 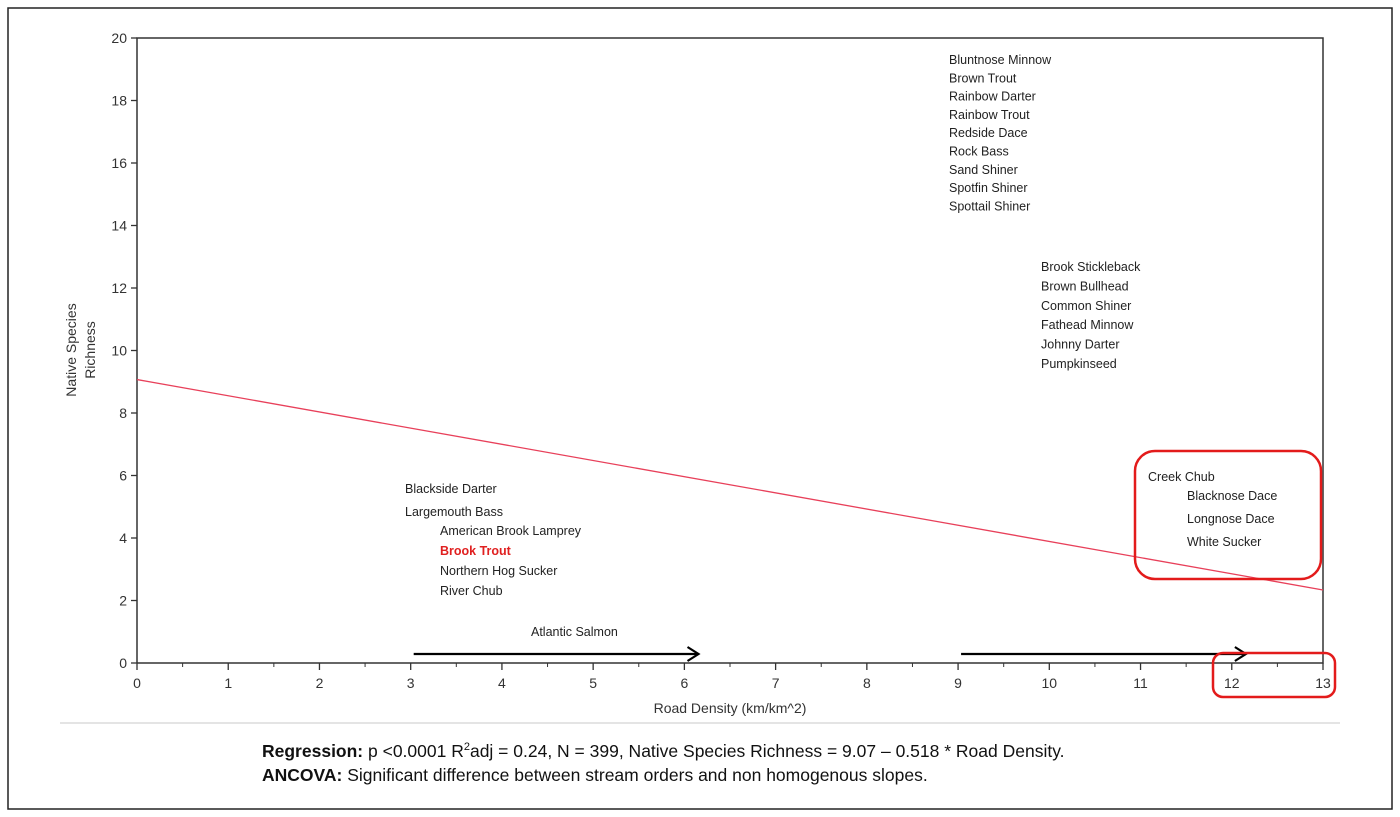 What do you see at coordinates (684, 683) in the screenshot?
I see `x-tick-label: 6` at bounding box center [684, 683].